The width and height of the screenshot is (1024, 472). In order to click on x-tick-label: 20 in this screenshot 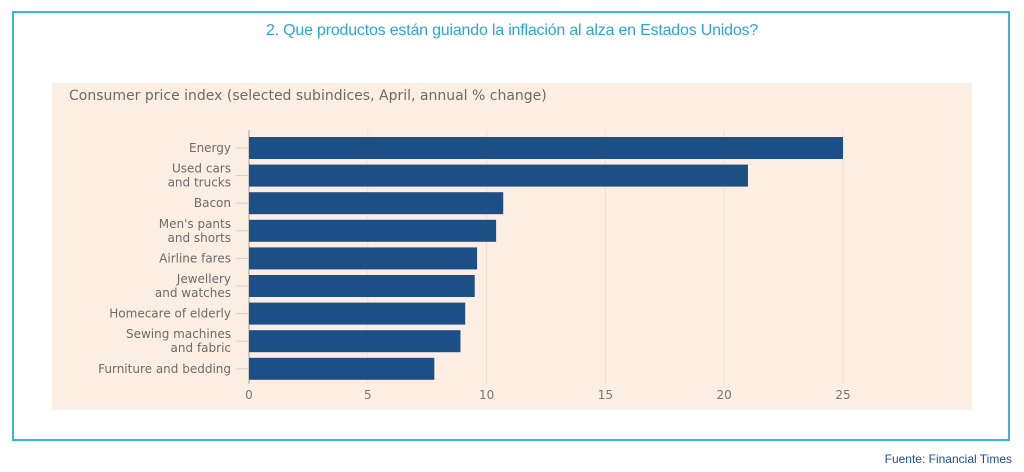, I will do `click(724, 395)`.